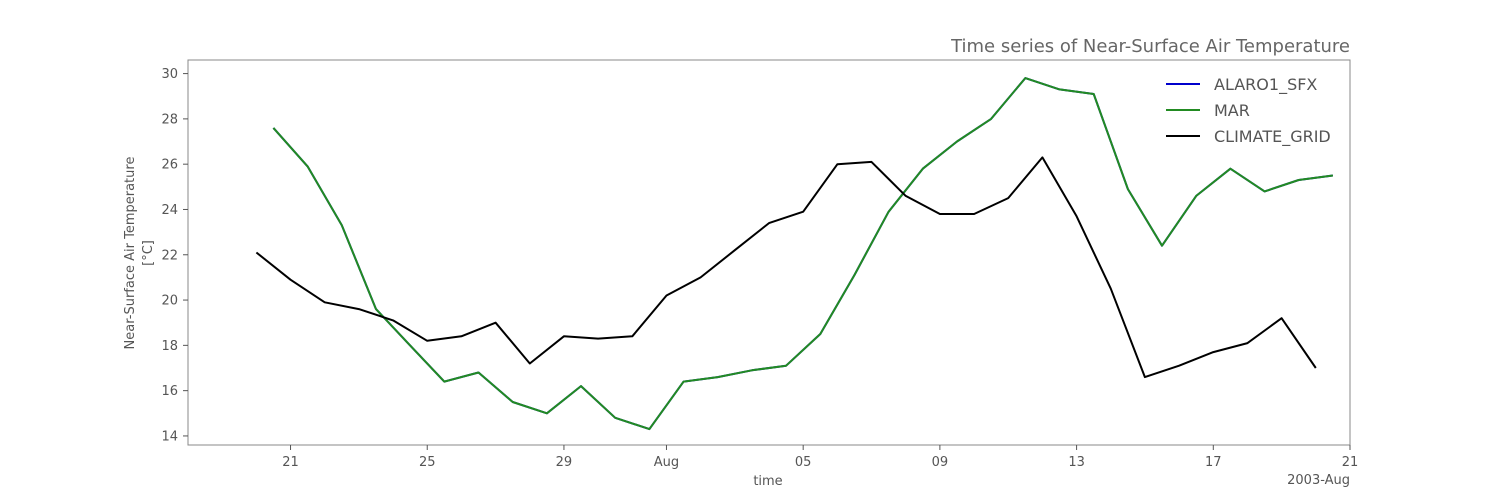 Image resolution: width=1500 pixels, height=500 pixels. I want to click on y-axis: 14 16 18 20 22 24 26 28 30, so click(174, 255).